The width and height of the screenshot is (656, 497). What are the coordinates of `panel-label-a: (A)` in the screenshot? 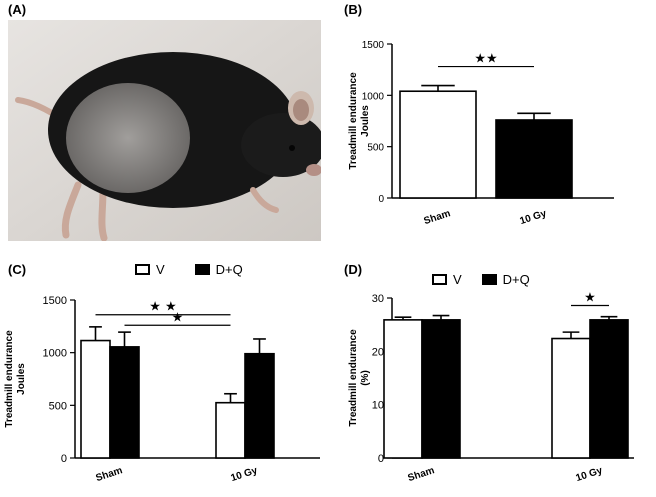 It's located at (17, 9).